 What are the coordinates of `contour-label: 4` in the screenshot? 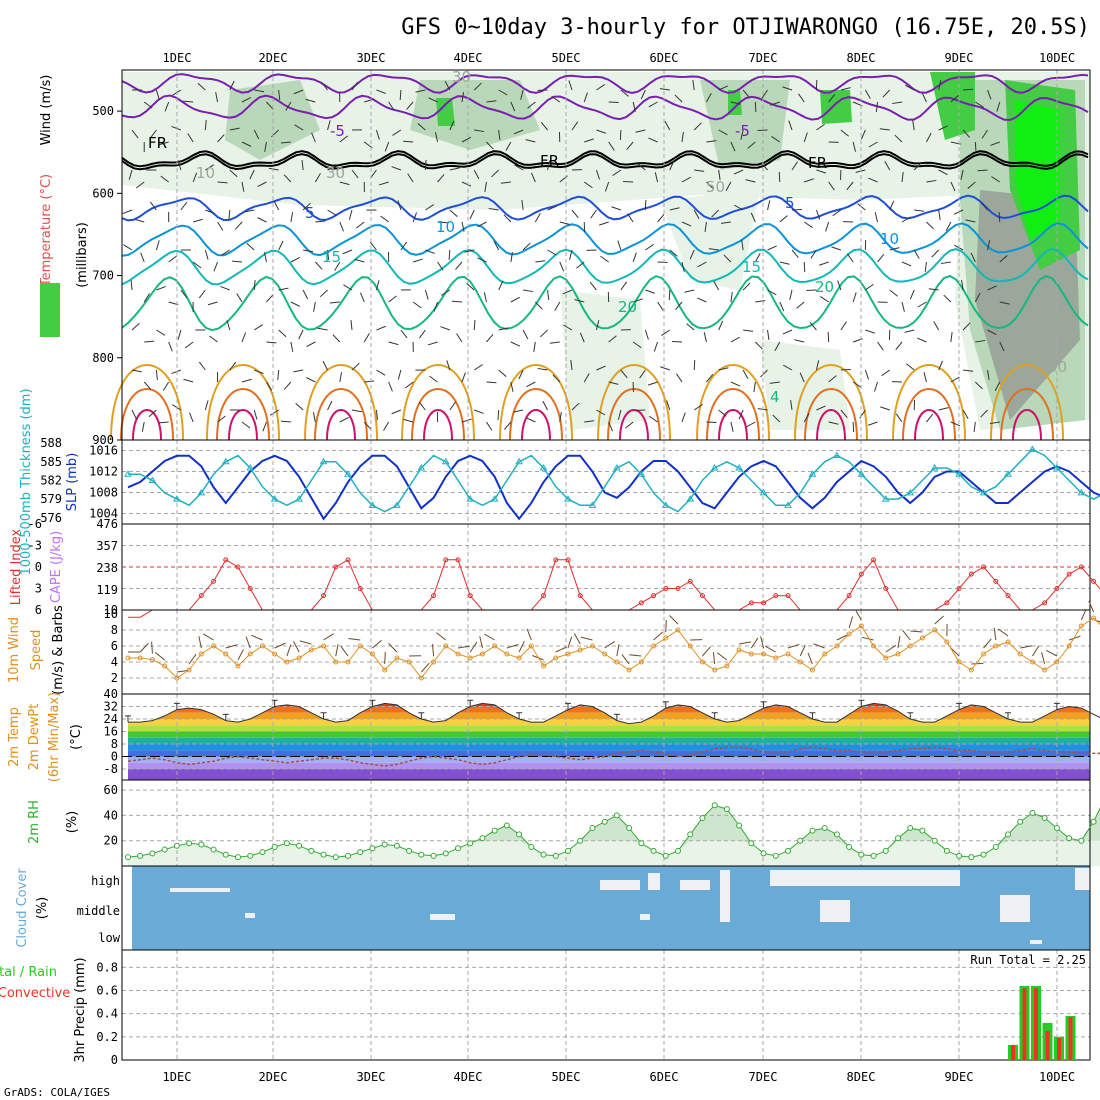 It's located at (775, 397).